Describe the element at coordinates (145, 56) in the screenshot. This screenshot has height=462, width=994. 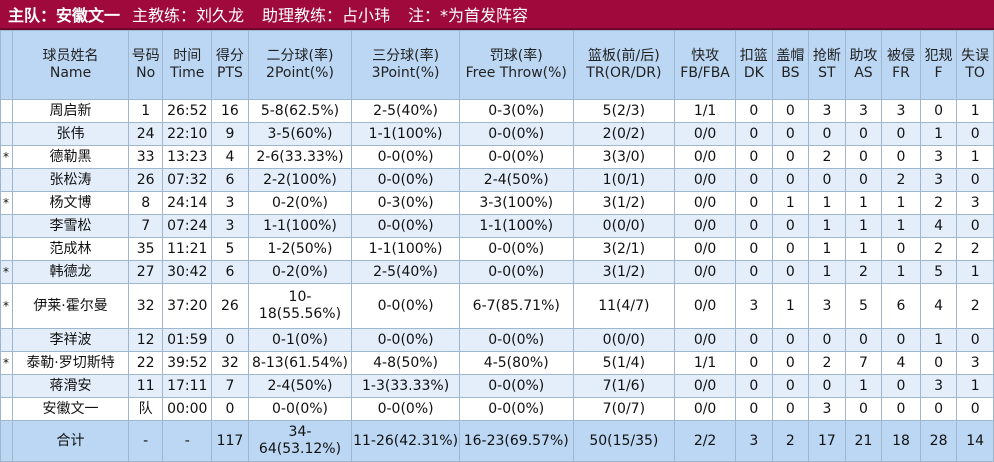
I see `header-label-cn: 号码` at that location.